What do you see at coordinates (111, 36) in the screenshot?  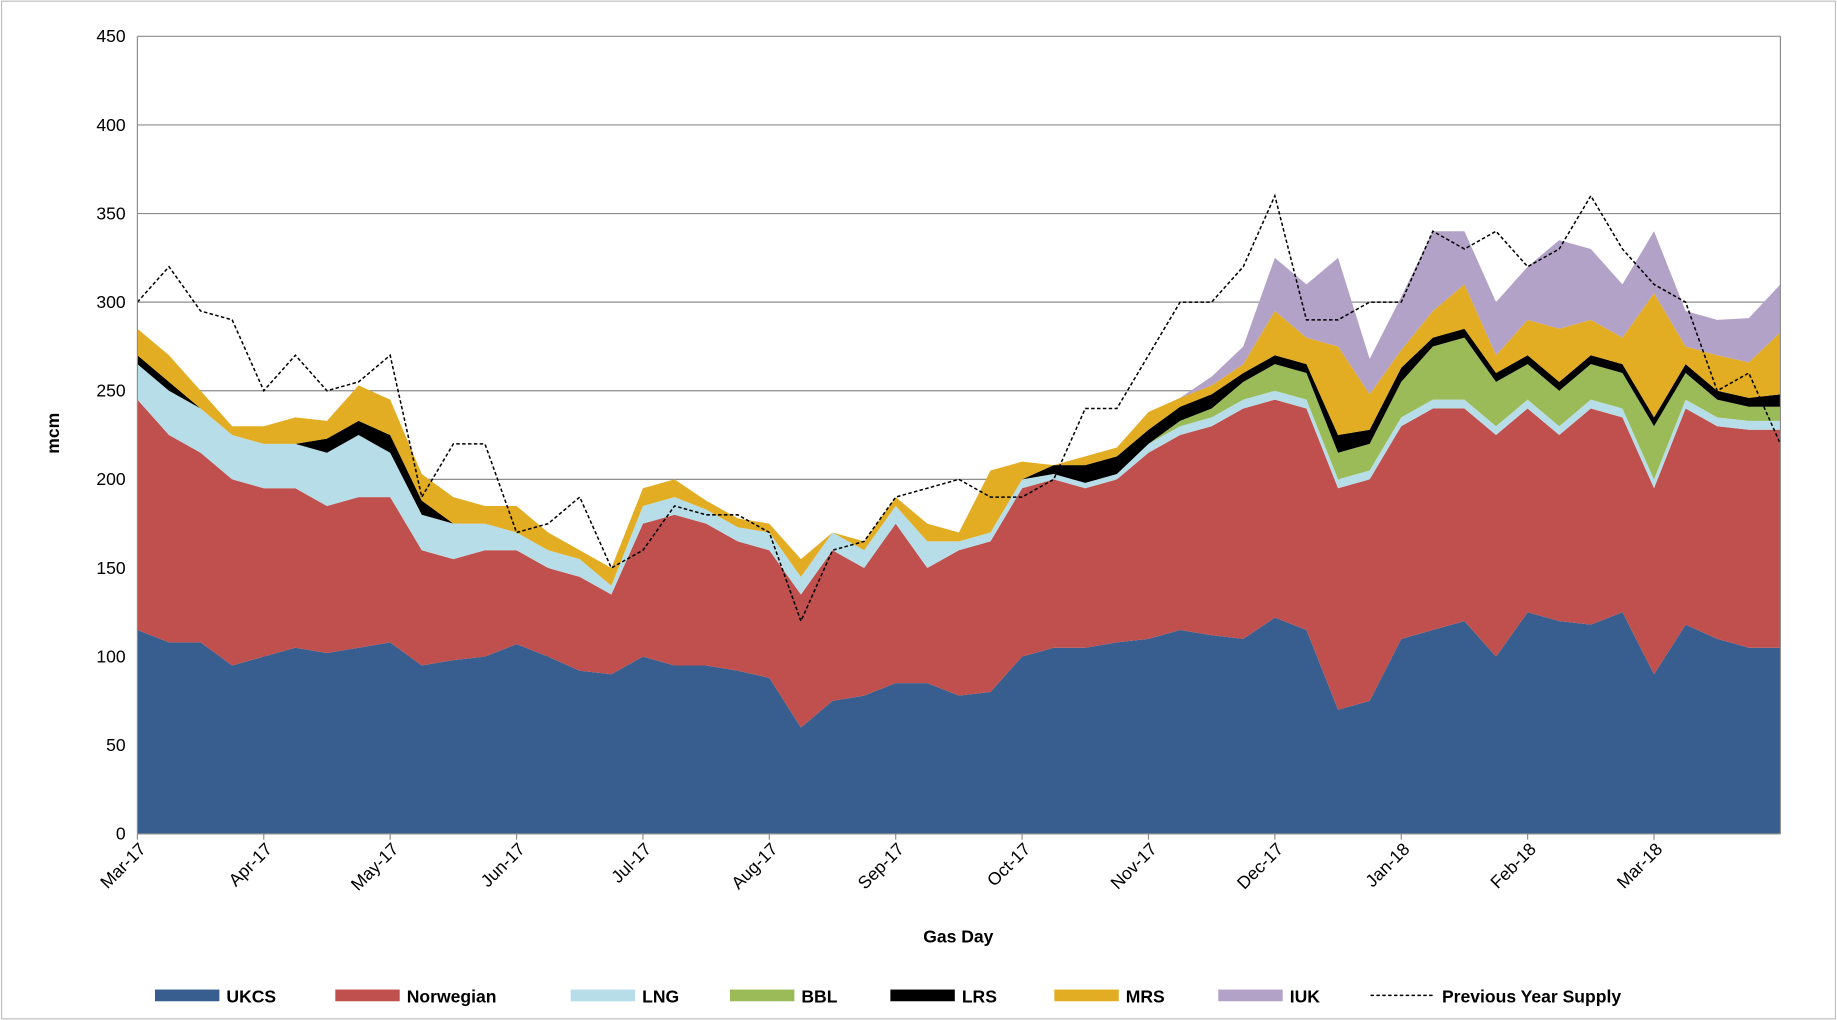 I see `y-tick-label: 450` at bounding box center [111, 36].